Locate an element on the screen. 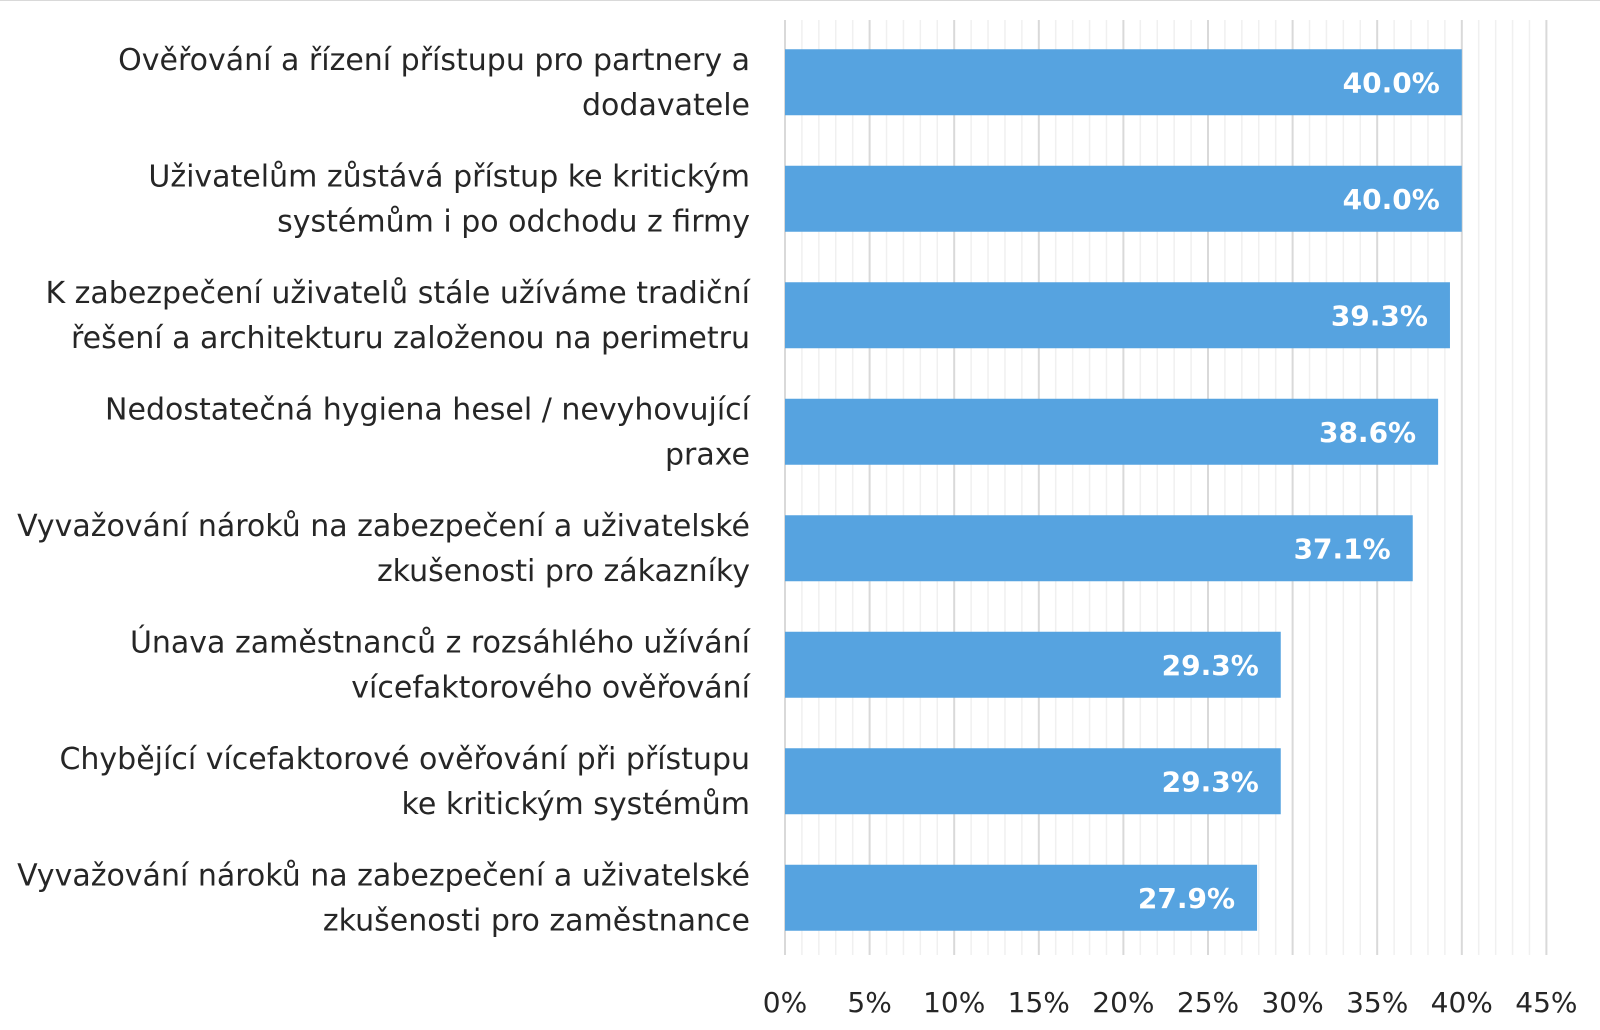 This screenshot has width=1600, height=1030. category-label-line: vícefaktorového ověřování is located at coordinates (551, 687).